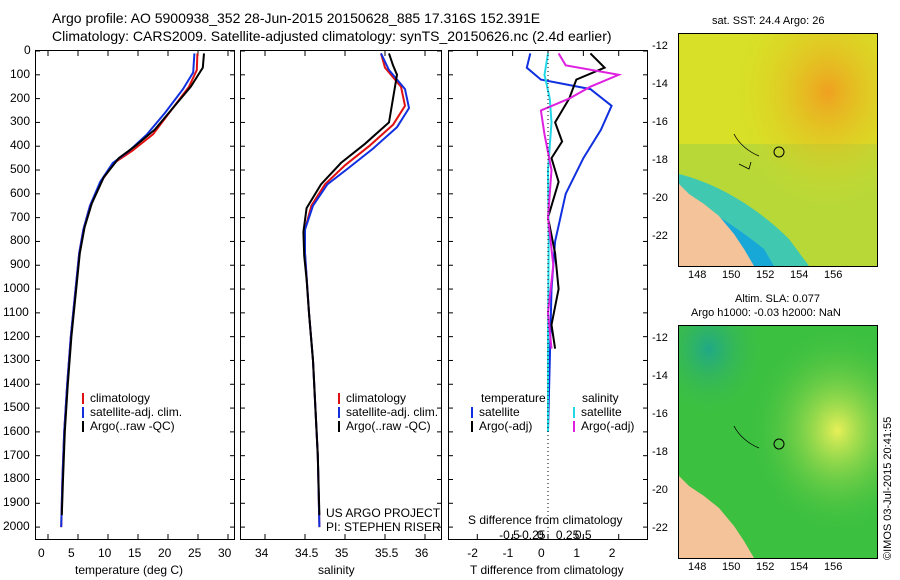  I want to click on altim-map-title-2: Argo h1000: -0.03 h2000: NaN, so click(766, 313).